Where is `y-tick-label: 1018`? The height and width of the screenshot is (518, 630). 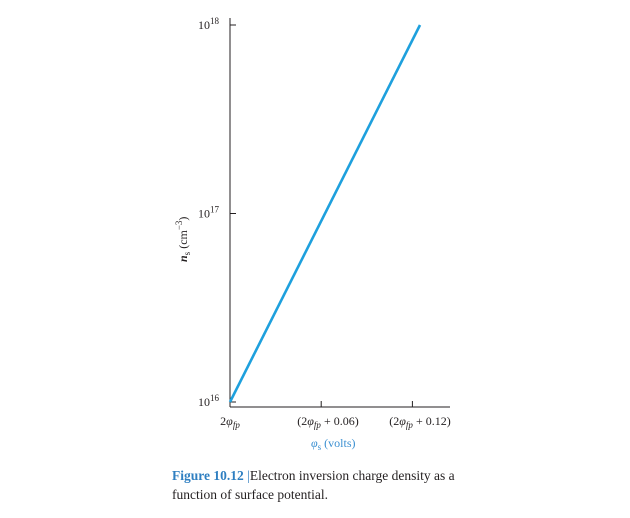 y-tick-label: 1018 is located at coordinates (209, 24).